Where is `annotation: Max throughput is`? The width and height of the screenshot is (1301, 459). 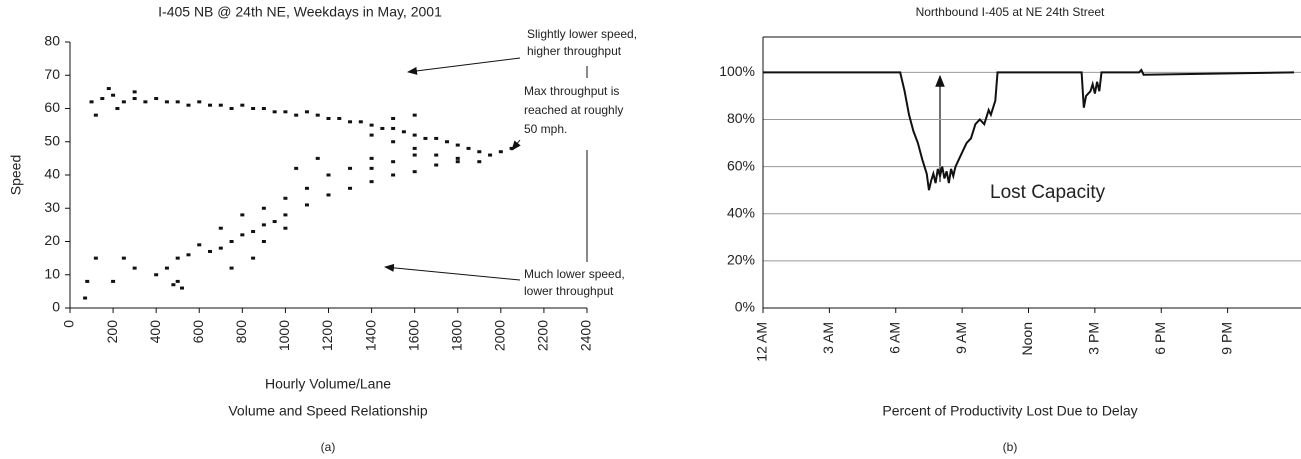
annotation: Max throughput is is located at coordinates (571, 91).